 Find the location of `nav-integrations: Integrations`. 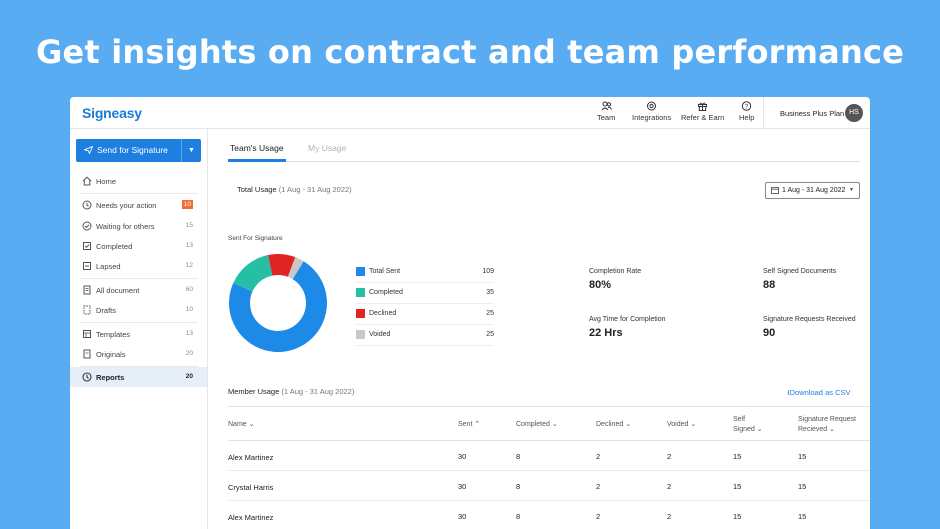

nav-integrations: Integrations is located at coordinates (651, 111).